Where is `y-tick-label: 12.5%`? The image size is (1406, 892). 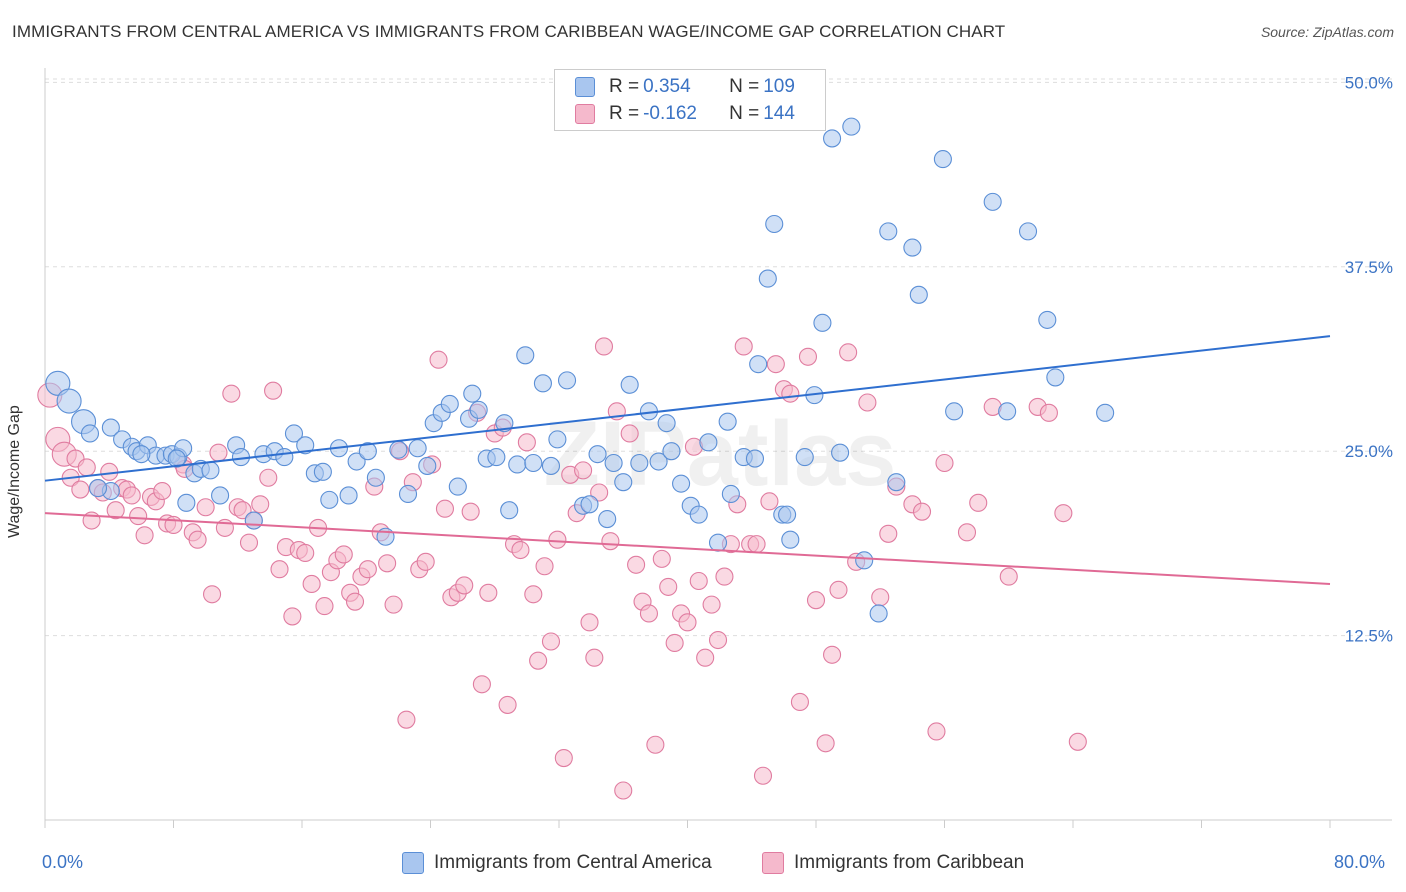
y-tick-label: 12.5% is located at coordinates (1369, 636).